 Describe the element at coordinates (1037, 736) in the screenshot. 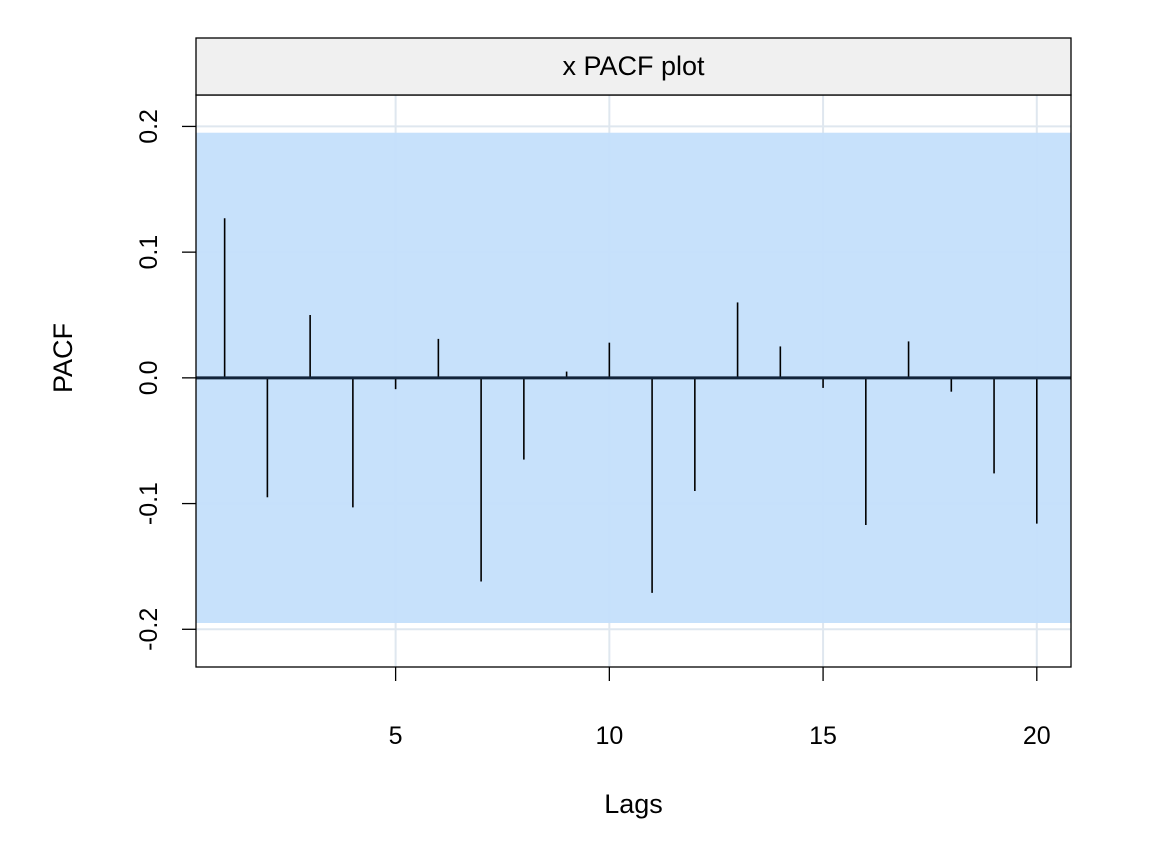

I see `x-tick-label: 20` at that location.